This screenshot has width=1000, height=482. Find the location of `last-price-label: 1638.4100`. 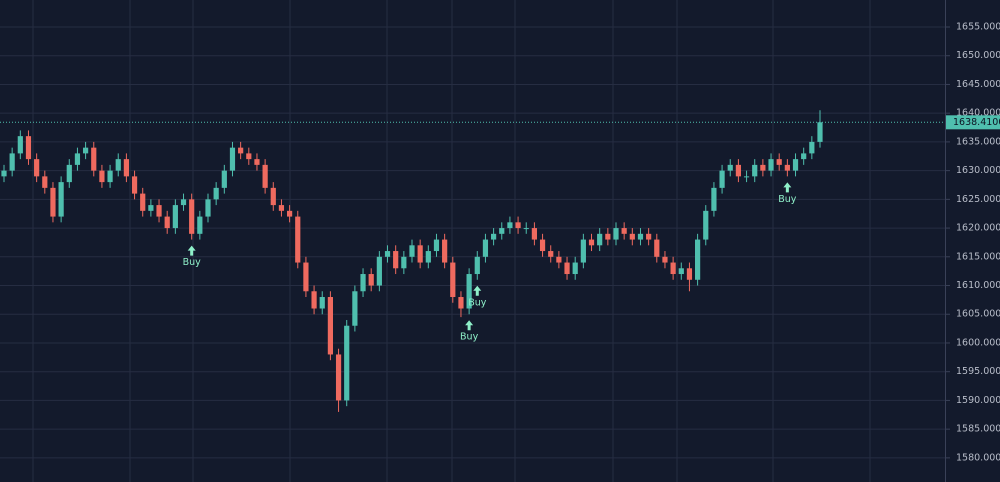

last-price-label: 1638.4100 is located at coordinates (976, 122).